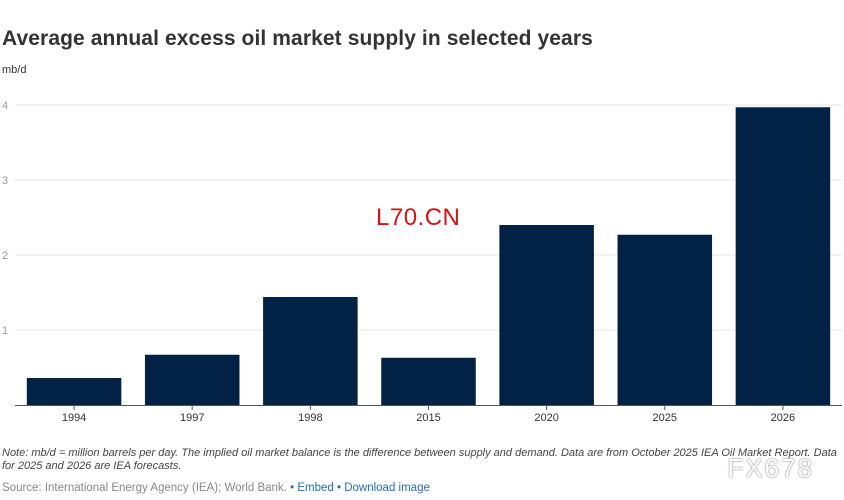  What do you see at coordinates (74, 418) in the screenshot?
I see `x-tick-label: 1994` at bounding box center [74, 418].